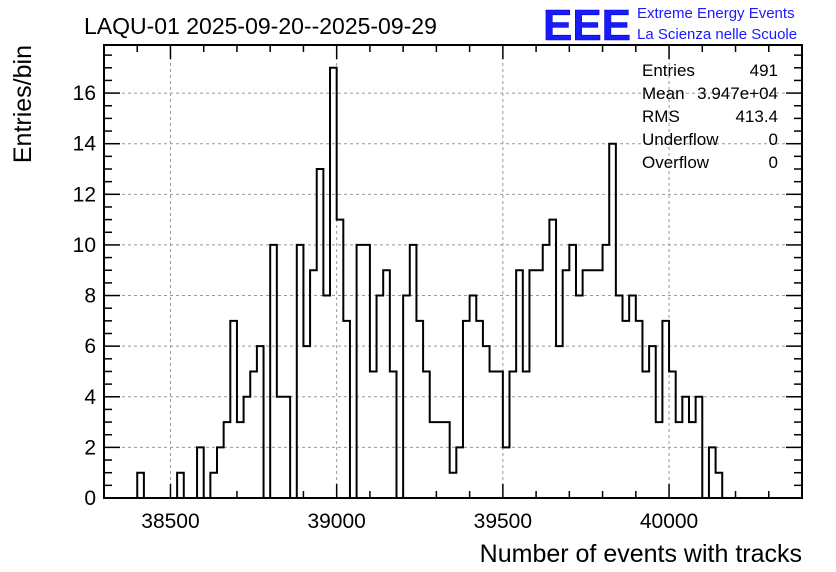 Image resolution: width=836 pixels, height=572 pixels. What do you see at coordinates (587, 25) in the screenshot?
I see `eee-logo-mark: EEE` at bounding box center [587, 25].